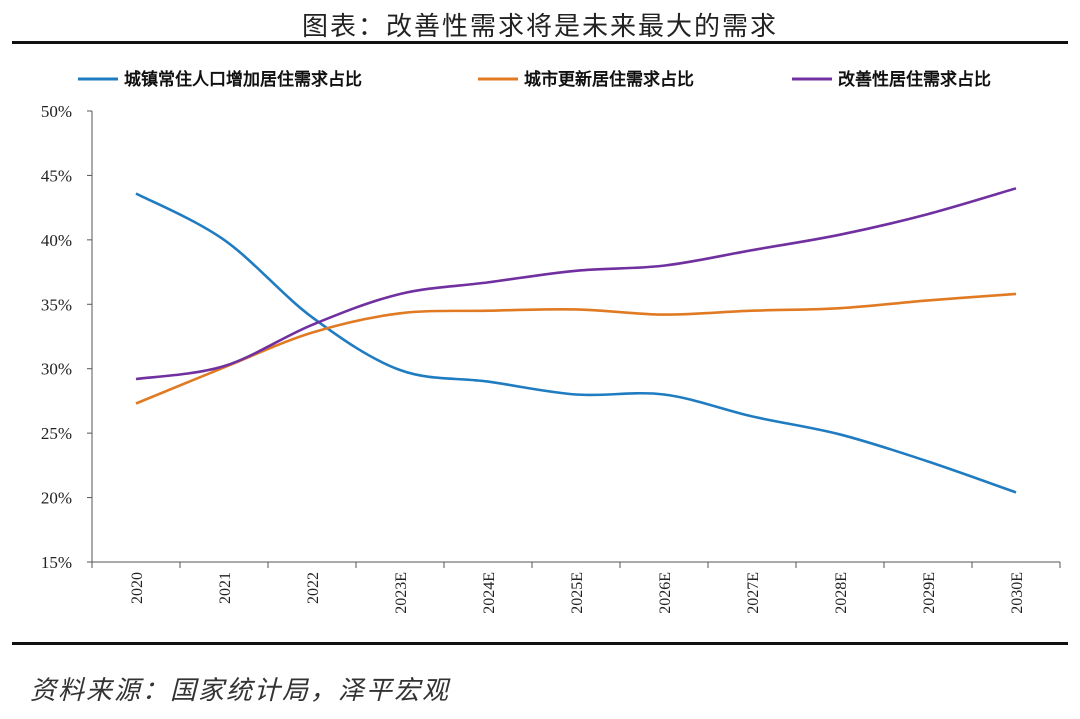 The image size is (1080, 719). Describe the element at coordinates (137, 588) in the screenshot. I see `x-tick-label: 2020` at that location.